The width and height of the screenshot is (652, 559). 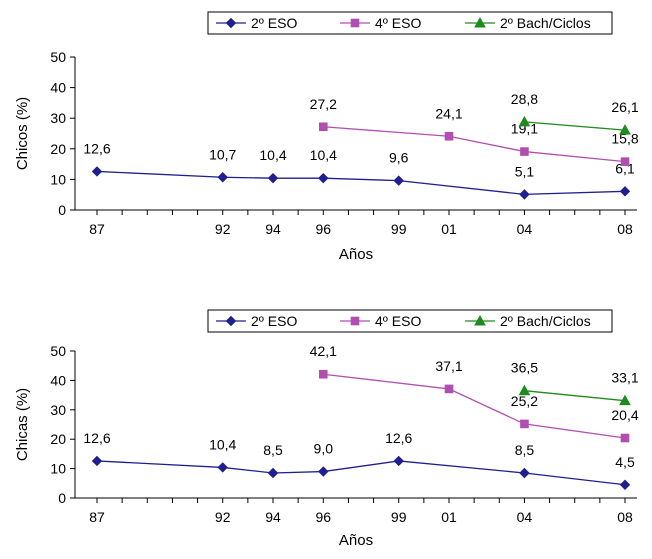 I want to click on data-label: 42,1, so click(x=323, y=351).